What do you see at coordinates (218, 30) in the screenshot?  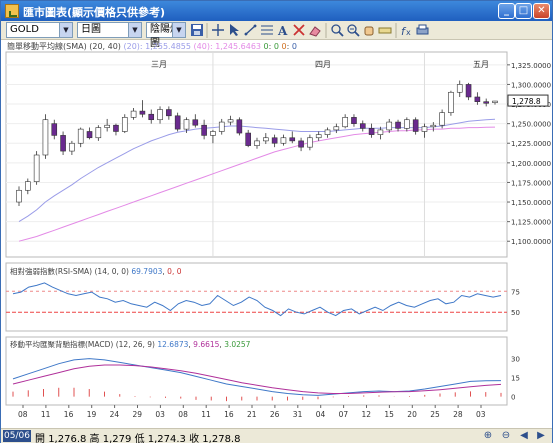 I see `crosshair-icon` at bounding box center [218, 30].